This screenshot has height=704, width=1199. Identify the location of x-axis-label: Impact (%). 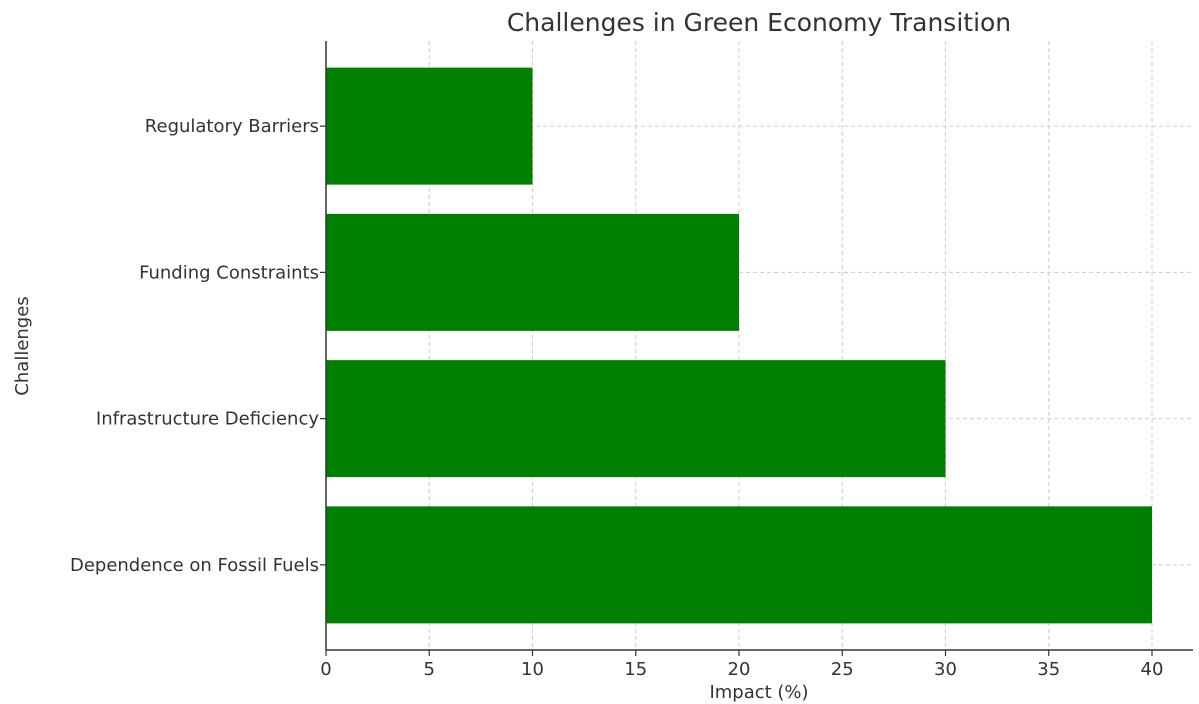
(758, 692).